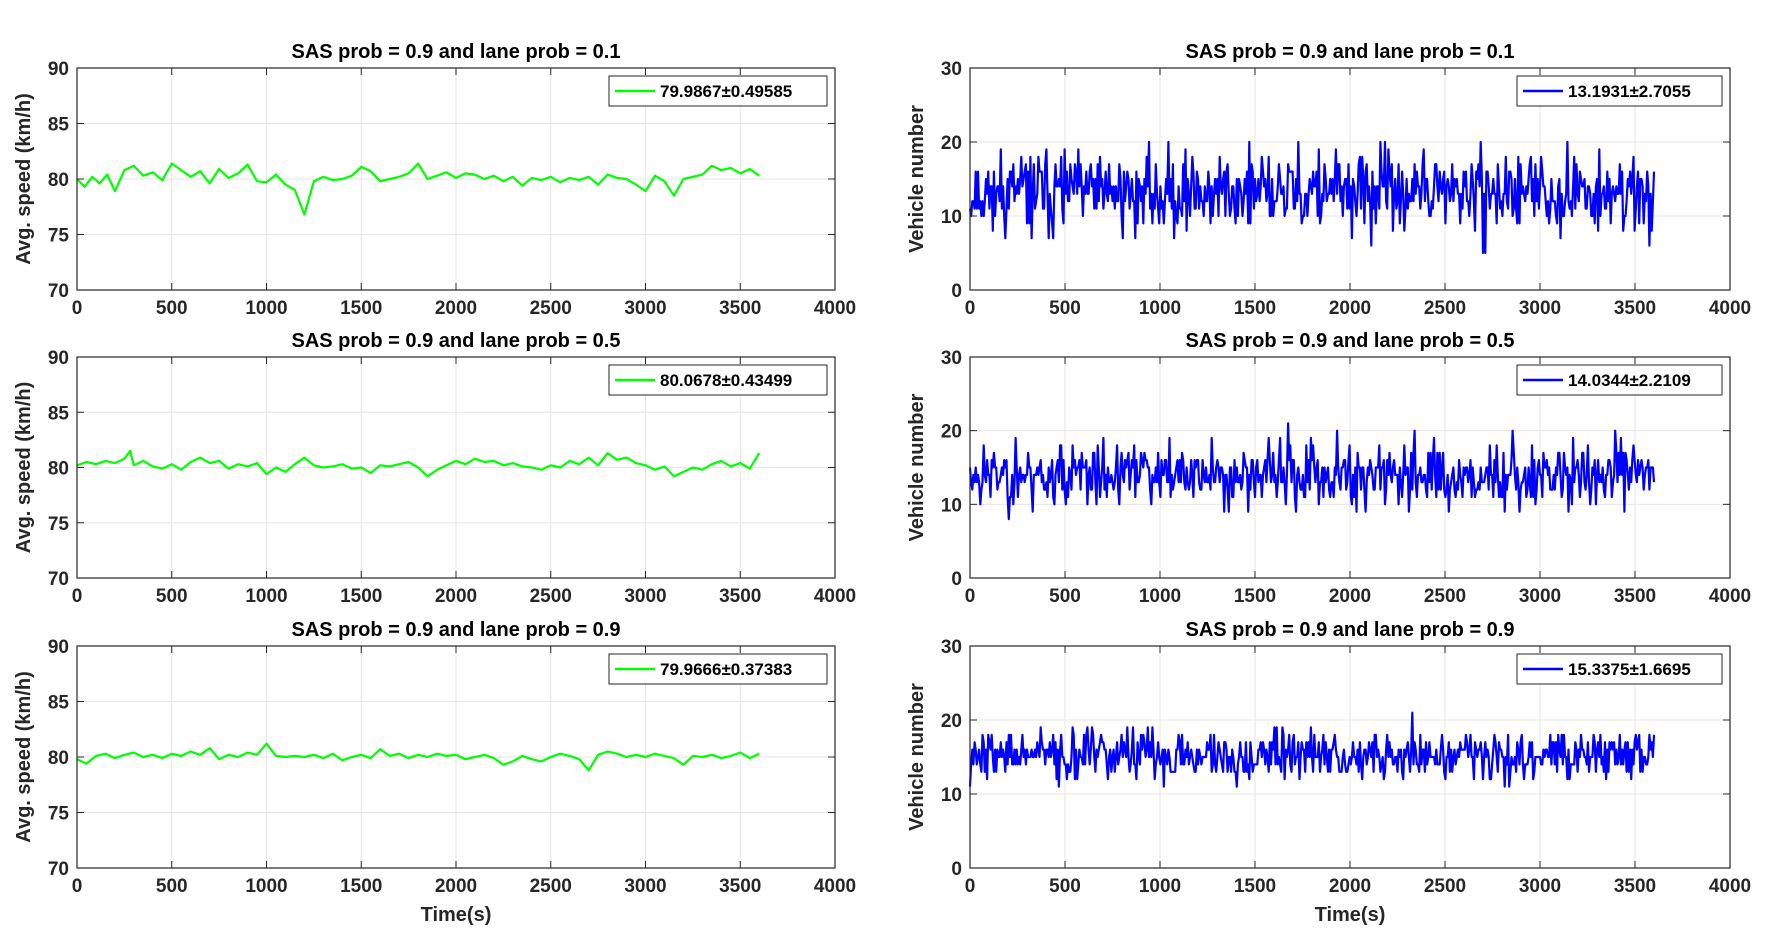 This screenshot has height=936, width=1769. I want to click on legend-label: 15.3375±1.6695, so click(1629, 669).